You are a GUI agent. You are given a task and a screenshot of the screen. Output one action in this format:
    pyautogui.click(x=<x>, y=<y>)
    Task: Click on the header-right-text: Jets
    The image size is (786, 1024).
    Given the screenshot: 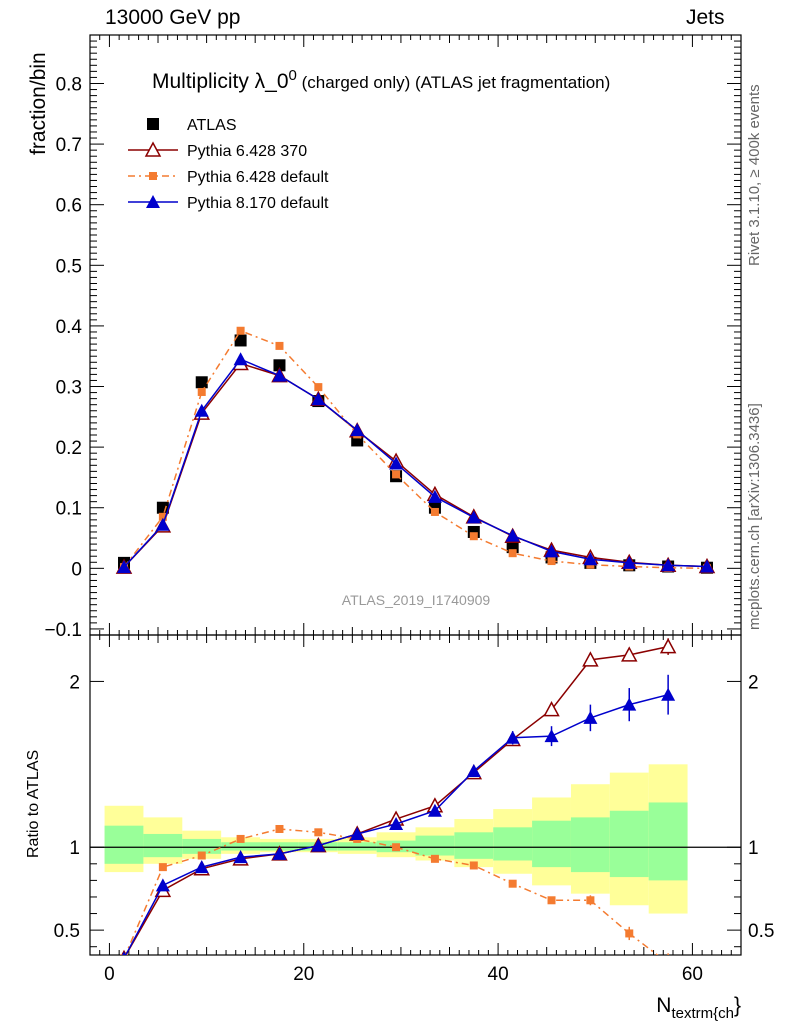 What is the action you would take?
    pyautogui.click(x=705, y=17)
    